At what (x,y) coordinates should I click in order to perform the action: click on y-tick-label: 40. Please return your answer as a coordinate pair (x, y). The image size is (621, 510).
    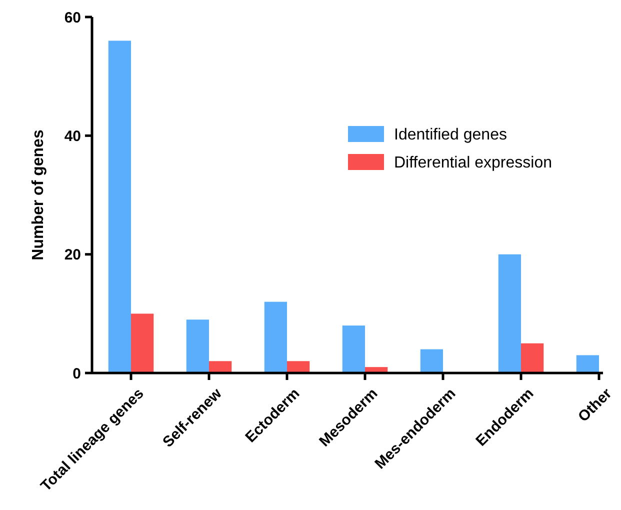
    Looking at the image, I should click on (72, 136).